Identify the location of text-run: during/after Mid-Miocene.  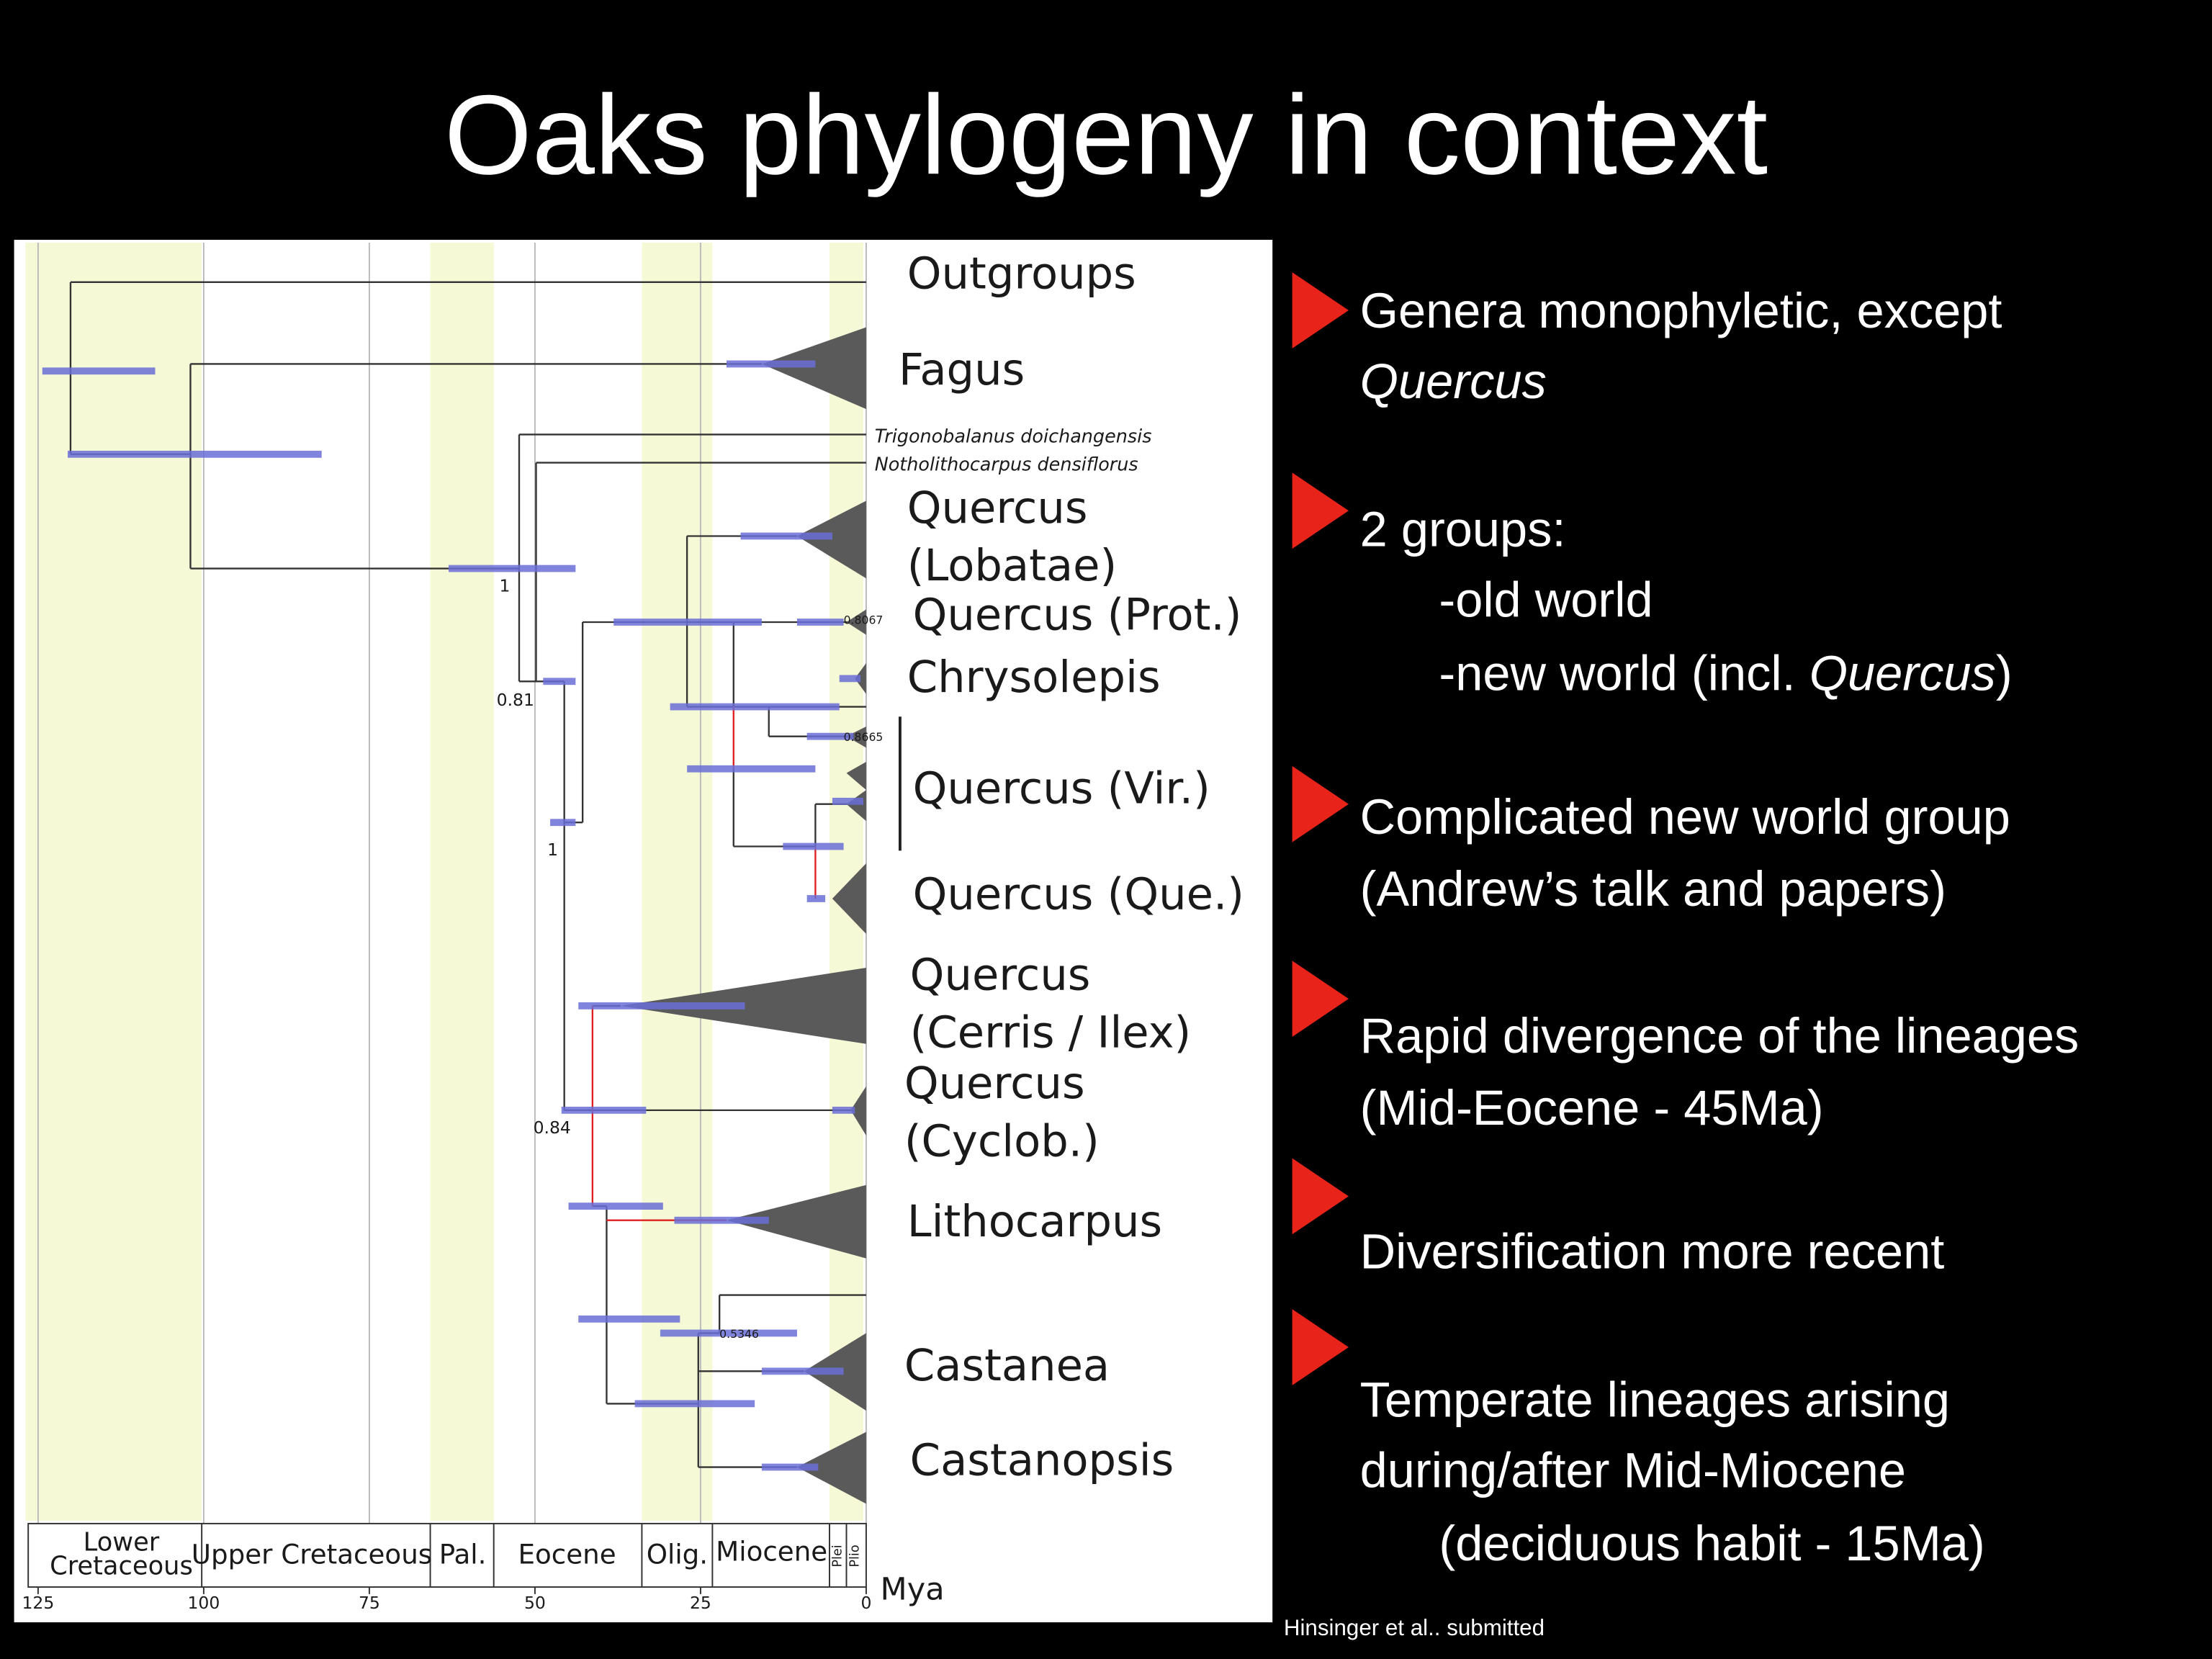
(1633, 1470).